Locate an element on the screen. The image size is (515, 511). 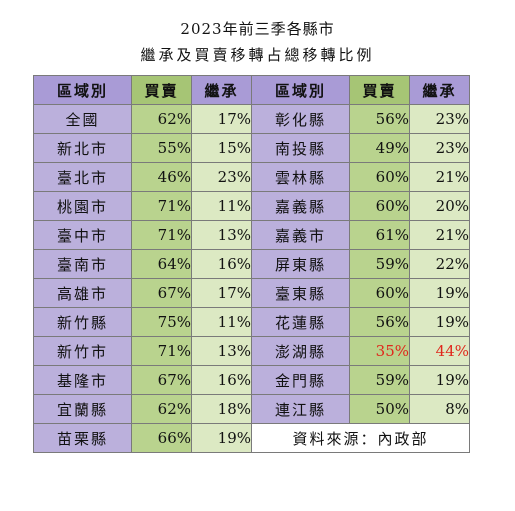
right-region-cell: 澎湖縣 is located at coordinates (300, 351).